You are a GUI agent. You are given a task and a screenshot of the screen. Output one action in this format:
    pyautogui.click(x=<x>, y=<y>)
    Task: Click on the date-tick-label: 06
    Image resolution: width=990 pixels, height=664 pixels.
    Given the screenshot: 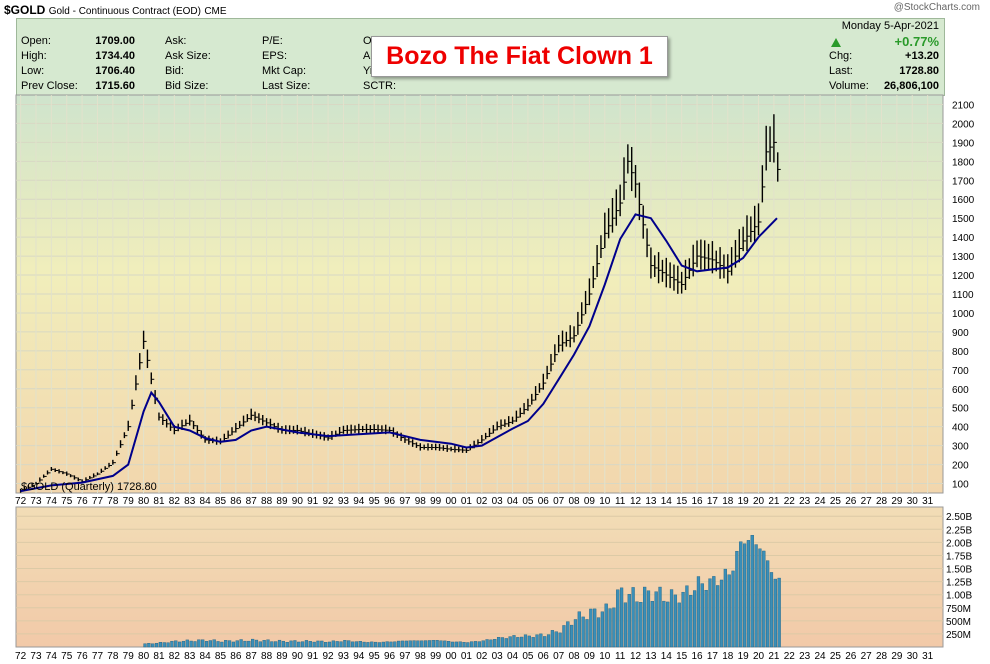 What is the action you would take?
    pyautogui.click(x=544, y=656)
    